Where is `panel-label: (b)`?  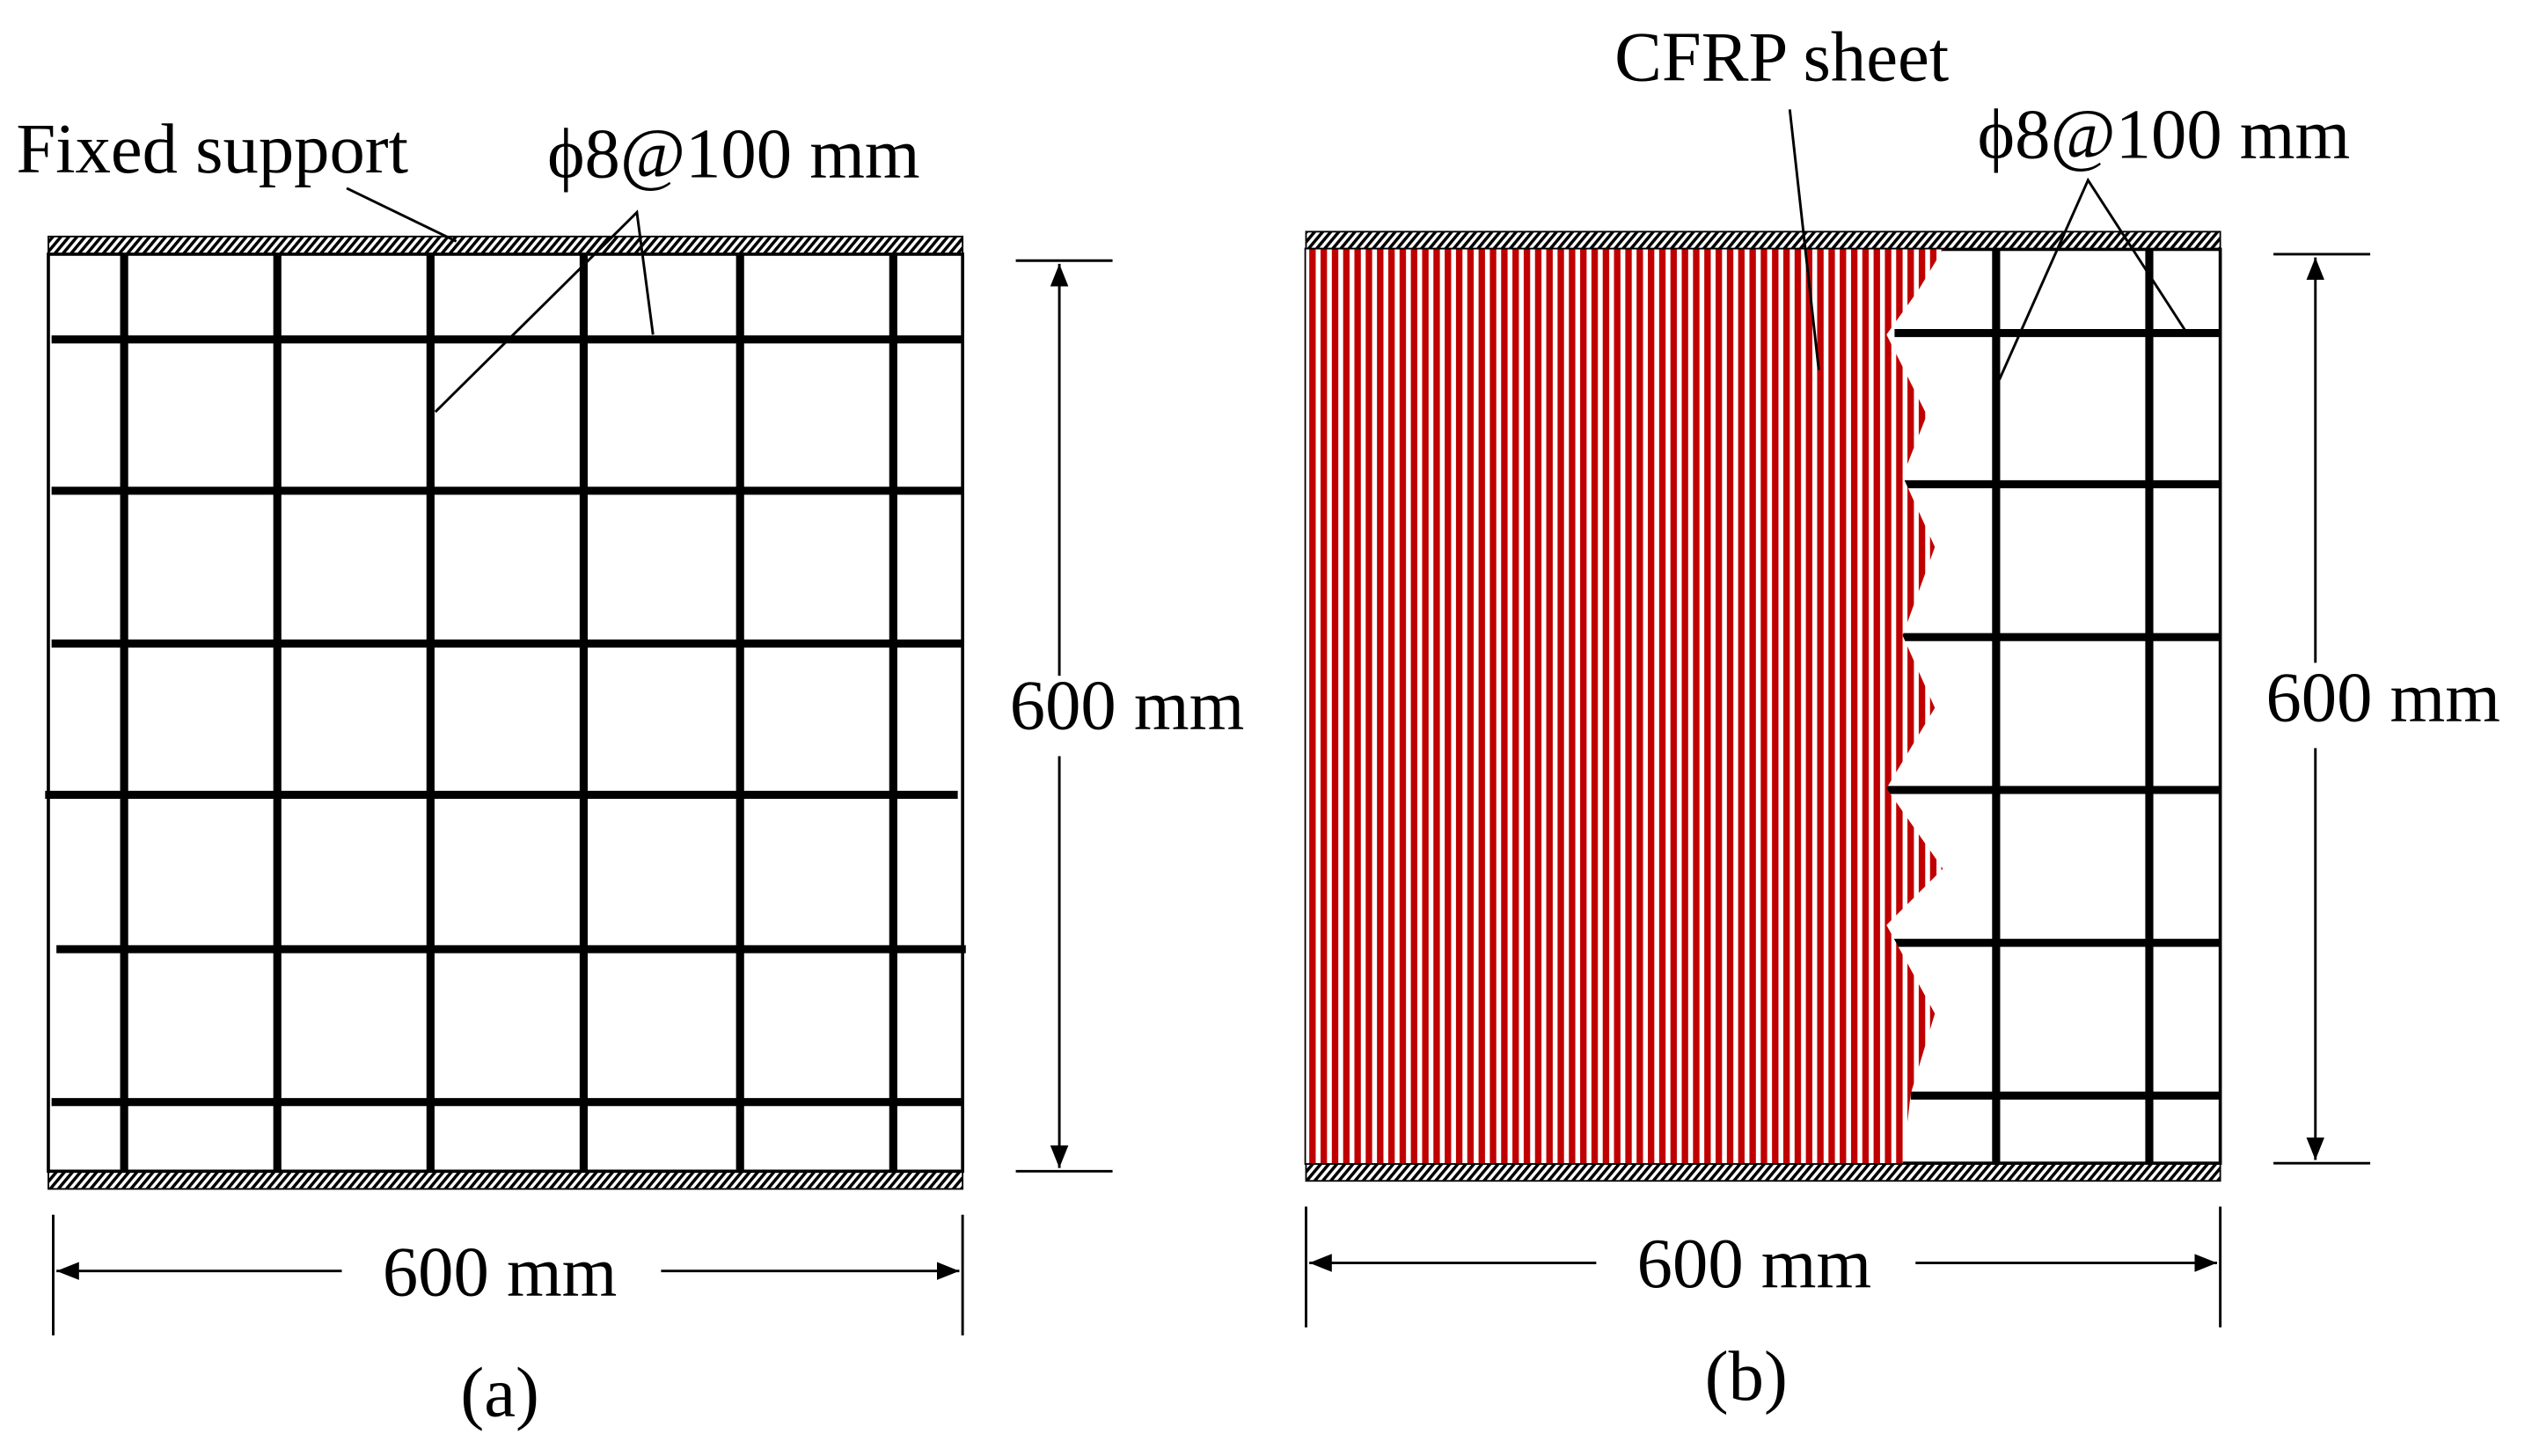
panel-label: (b) is located at coordinates (1746, 1376).